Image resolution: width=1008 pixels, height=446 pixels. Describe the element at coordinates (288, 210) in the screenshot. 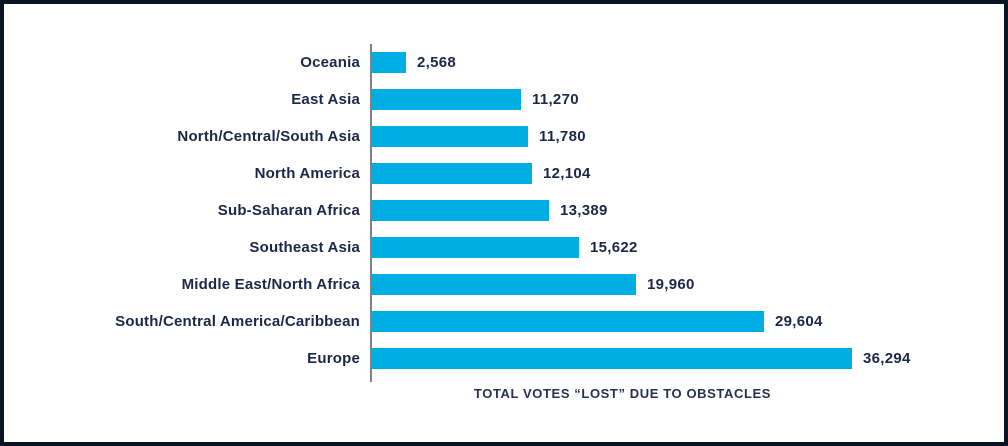

I see `category-label: Sub-Saharan Africa` at that location.